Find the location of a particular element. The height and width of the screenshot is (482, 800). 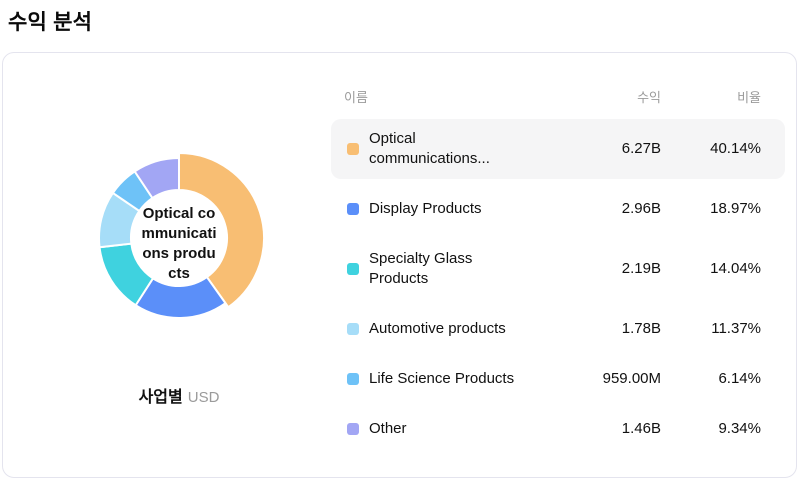

donut-chart is located at coordinates (179, 238).